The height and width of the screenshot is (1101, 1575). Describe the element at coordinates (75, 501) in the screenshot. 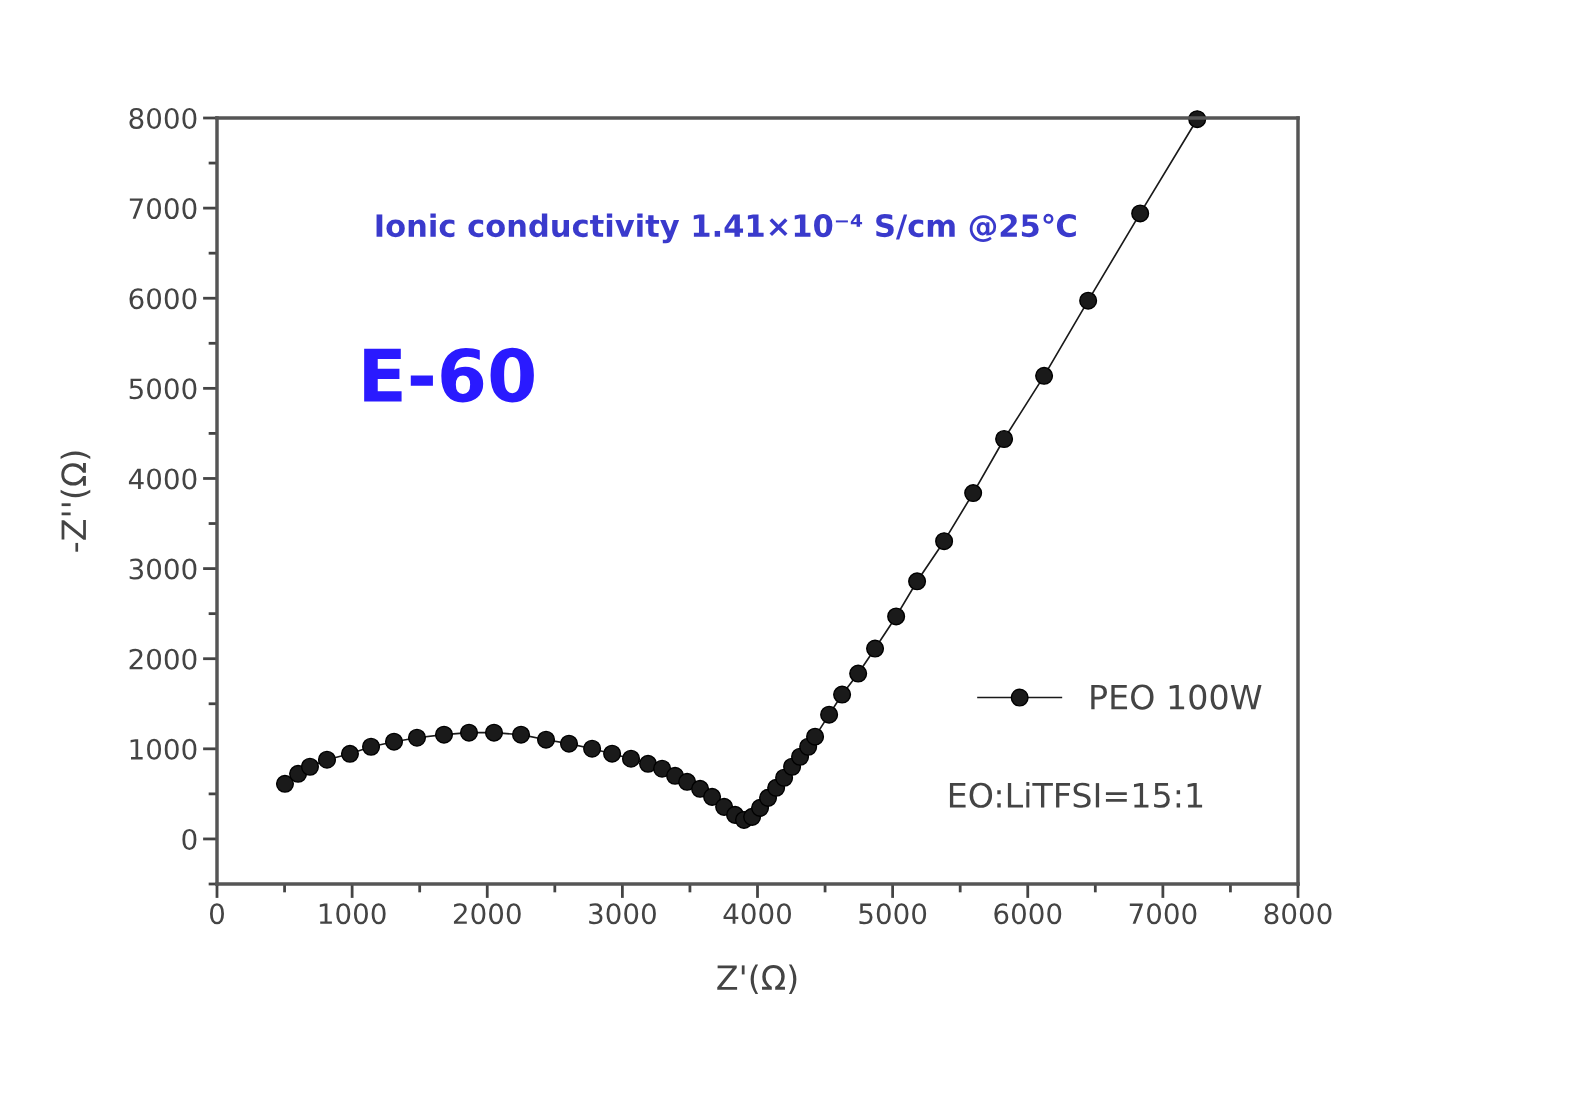

I see `y-axis-title: -Z''(Ω)` at that location.